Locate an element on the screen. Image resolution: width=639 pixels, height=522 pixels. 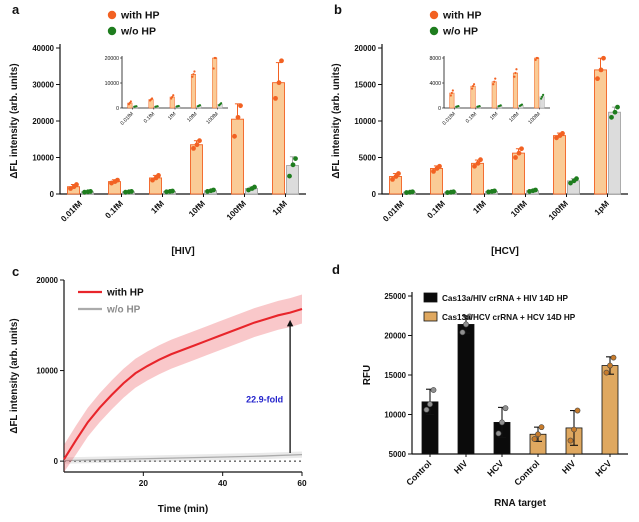
y-tick-label: 30000 is located at coordinates (43, 84).